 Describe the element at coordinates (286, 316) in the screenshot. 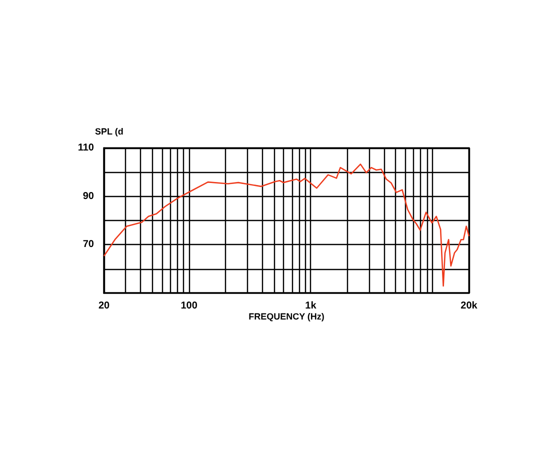

I see `x-axis-title: FREQUENCY (Hz)` at that location.